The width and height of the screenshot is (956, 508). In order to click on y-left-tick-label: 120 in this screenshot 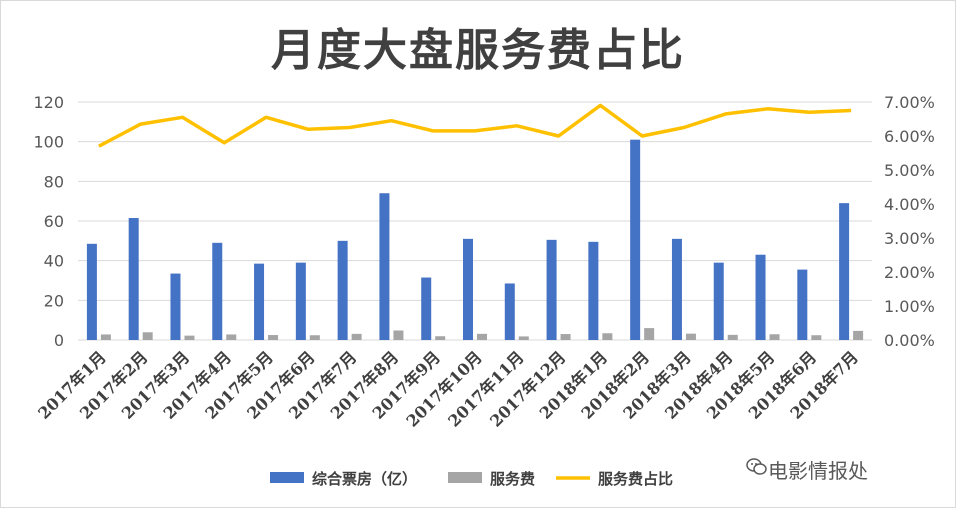, I will do `click(48, 102)`.